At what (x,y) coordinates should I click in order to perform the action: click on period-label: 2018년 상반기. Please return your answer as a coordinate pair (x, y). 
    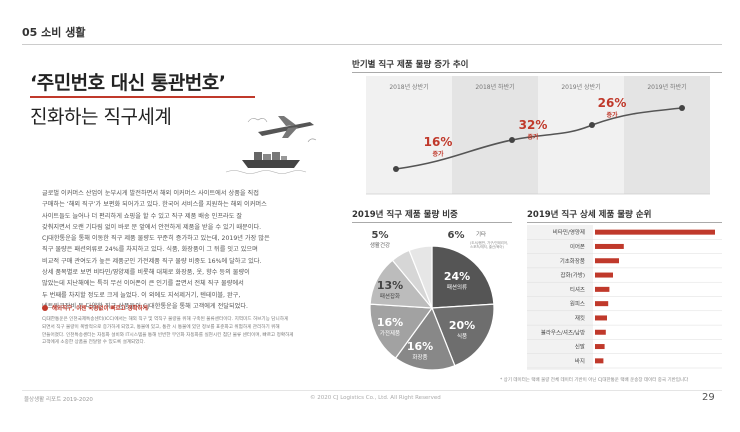
    Looking at the image, I should click on (408, 87).